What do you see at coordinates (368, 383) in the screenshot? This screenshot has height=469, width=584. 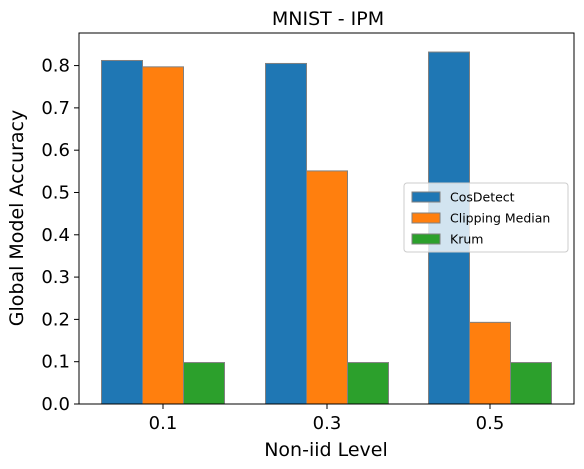 I see `bar-krum-0.3` at bounding box center [368, 383].